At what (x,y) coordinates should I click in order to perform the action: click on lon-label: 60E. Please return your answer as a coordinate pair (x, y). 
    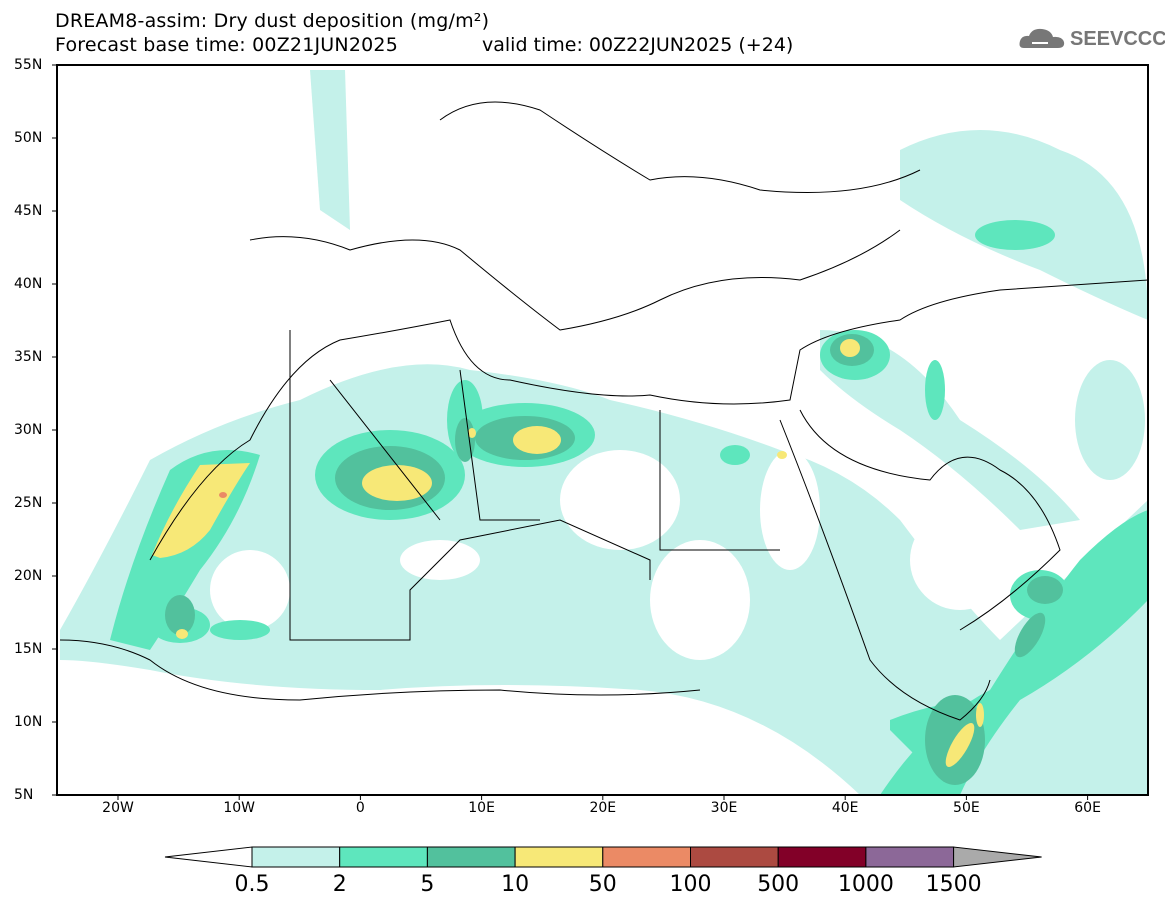
    Looking at the image, I should click on (1087, 808).